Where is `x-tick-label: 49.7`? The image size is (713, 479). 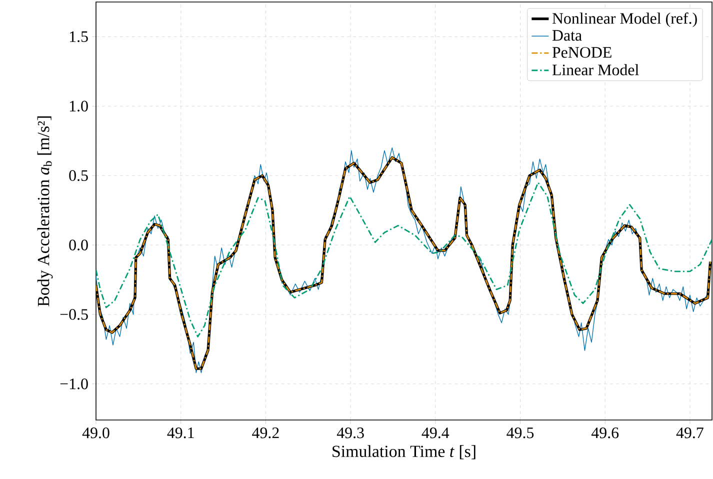 x-tick-label: 49.7 is located at coordinates (690, 433).